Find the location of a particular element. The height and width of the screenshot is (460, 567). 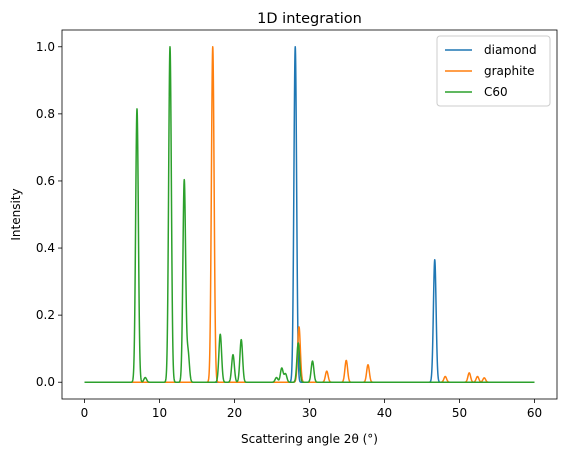

legend-label-diamond: diamond is located at coordinates (510, 50).